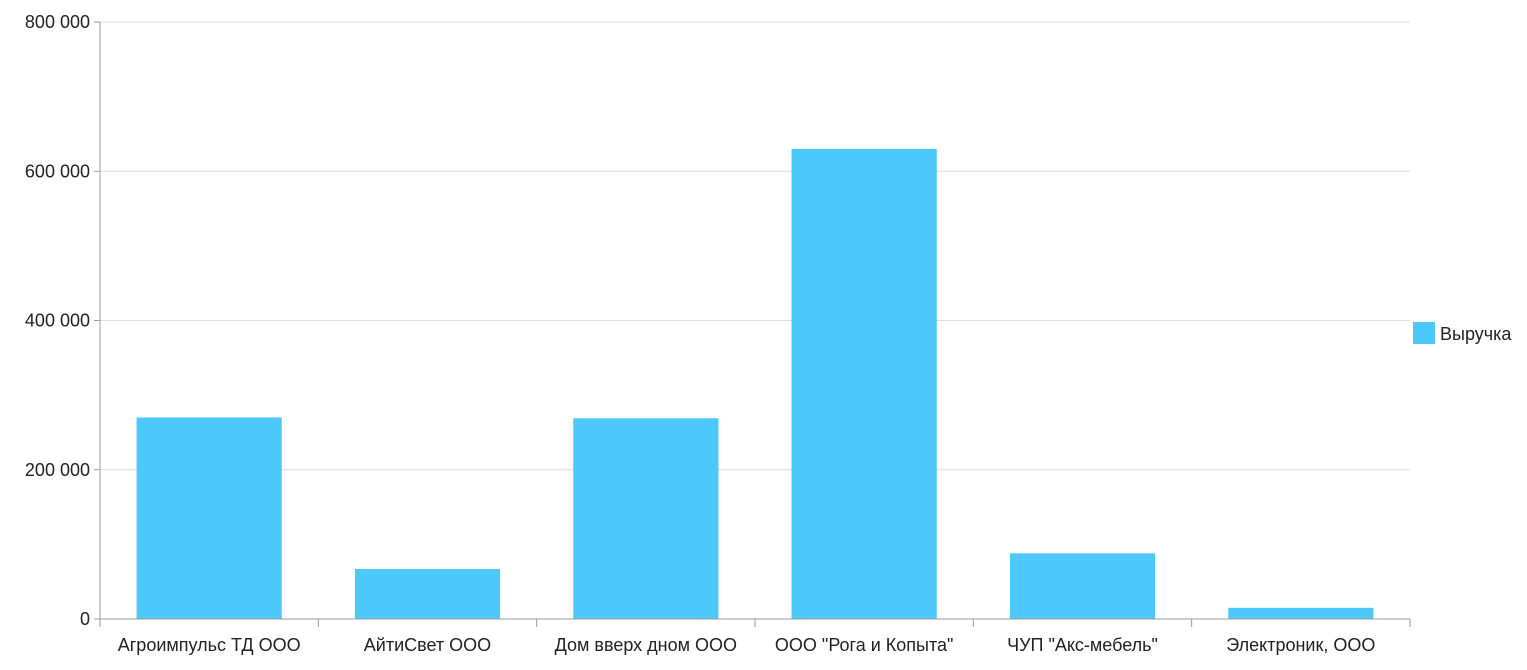 The image size is (1527, 670). Describe the element at coordinates (57, 22) in the screenshot. I see `y-tick-label: 800 000` at that location.